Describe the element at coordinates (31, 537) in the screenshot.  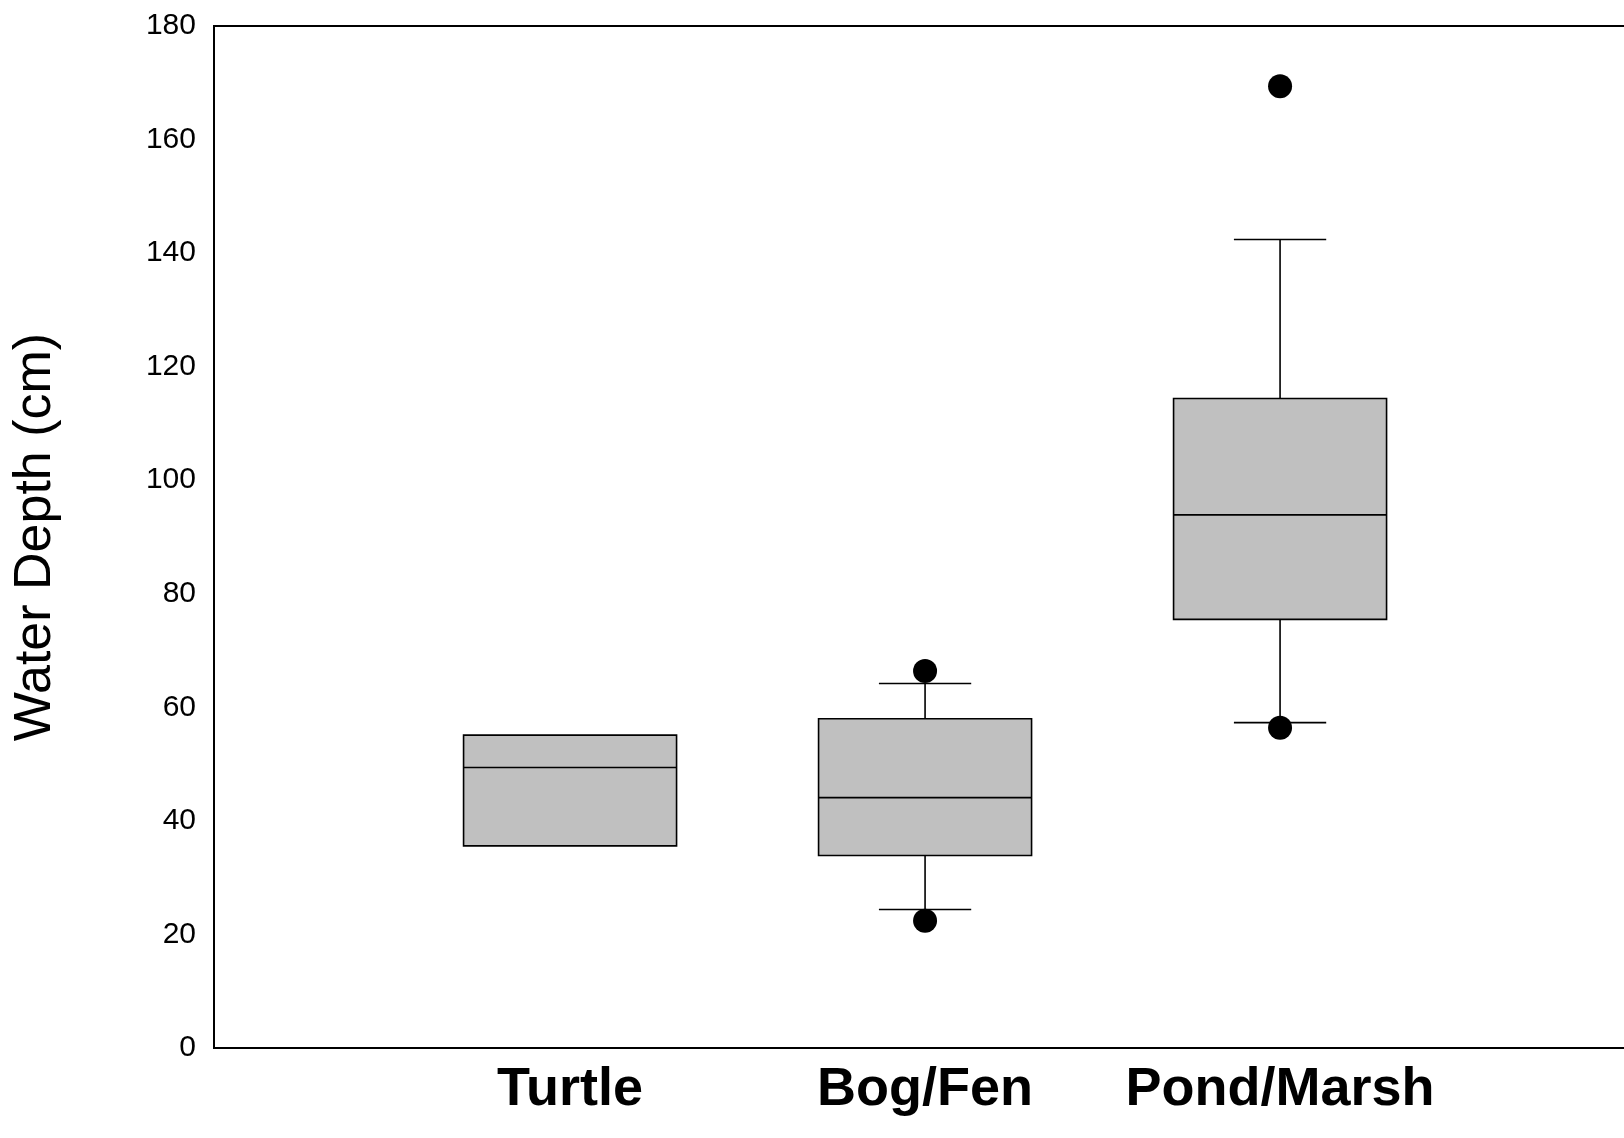
I see `y-axis-title: Water Depth (cm)` at that location.